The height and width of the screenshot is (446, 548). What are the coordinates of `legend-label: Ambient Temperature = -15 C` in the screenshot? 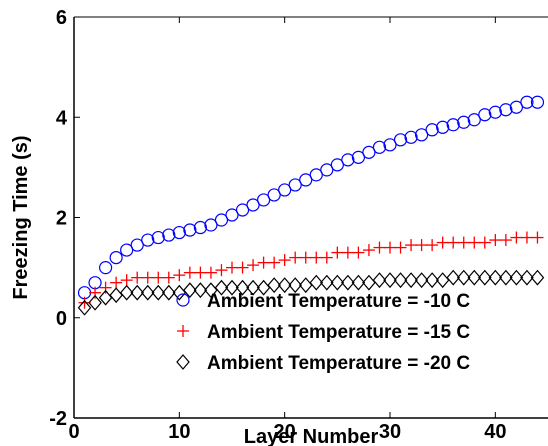 It's located at (338, 332).